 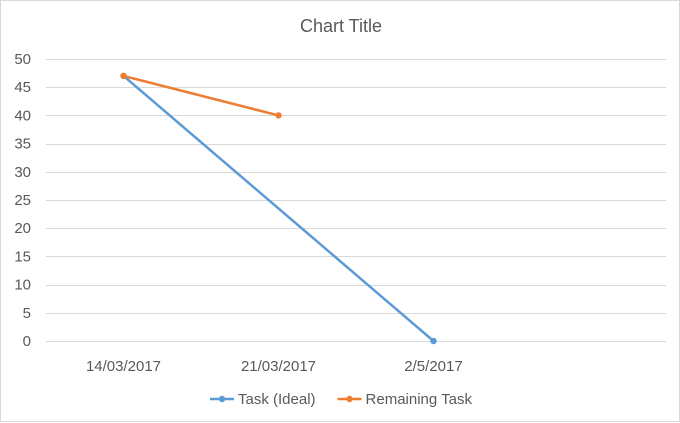 What do you see at coordinates (22, 256) in the screenshot?
I see `y-tick-label: 15` at bounding box center [22, 256].